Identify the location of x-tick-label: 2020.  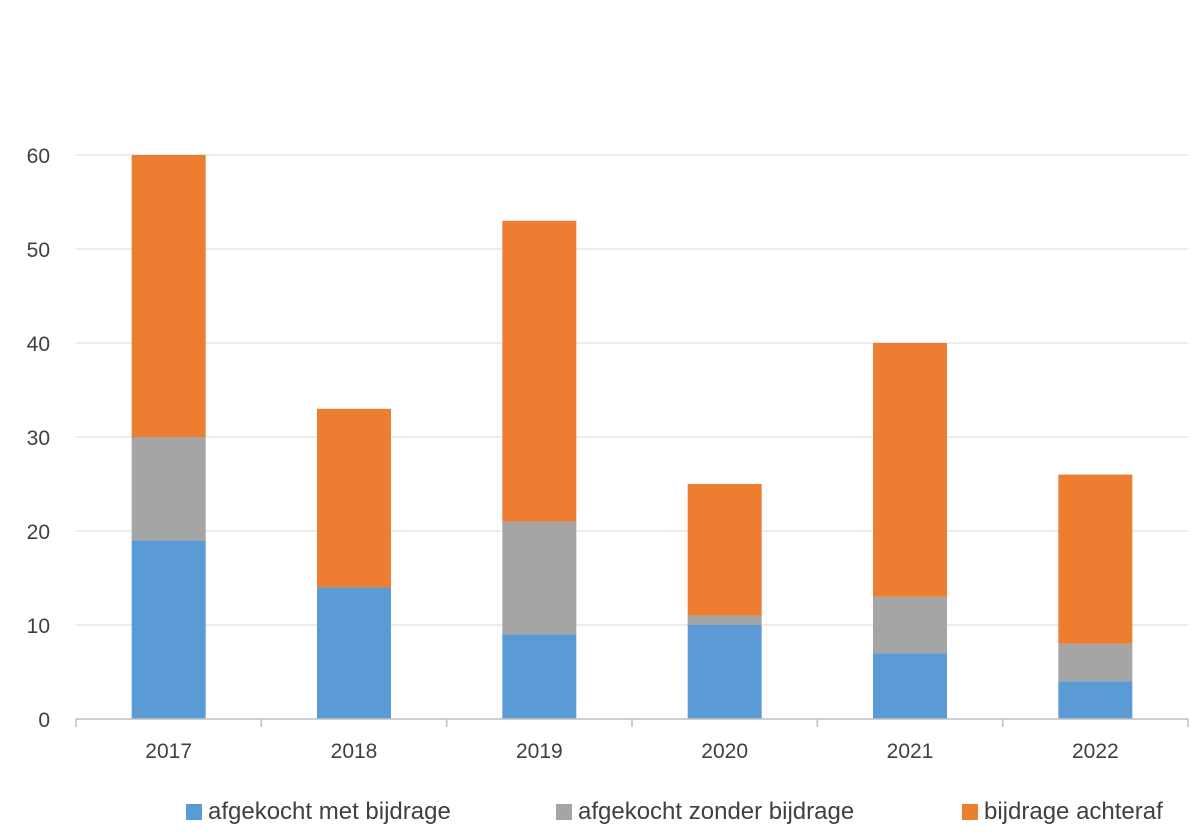
(724, 751).